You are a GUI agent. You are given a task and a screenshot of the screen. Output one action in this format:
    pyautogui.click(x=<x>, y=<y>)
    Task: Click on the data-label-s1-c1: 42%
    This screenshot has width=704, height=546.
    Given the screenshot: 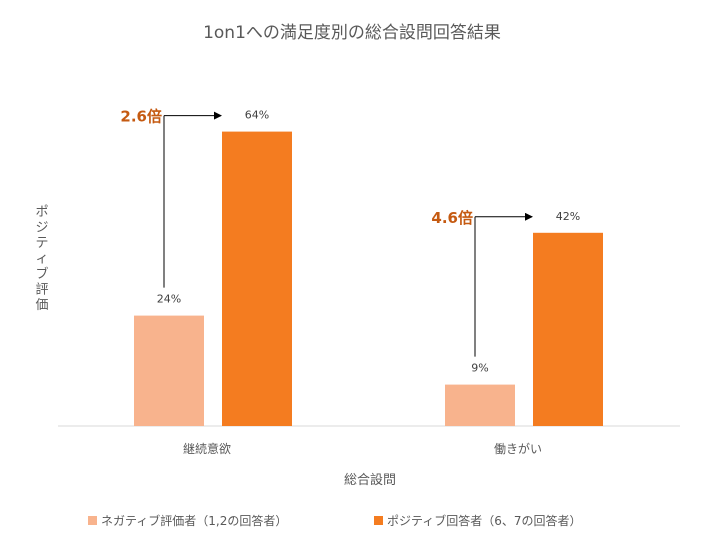 What is the action you would take?
    pyautogui.click(x=568, y=216)
    